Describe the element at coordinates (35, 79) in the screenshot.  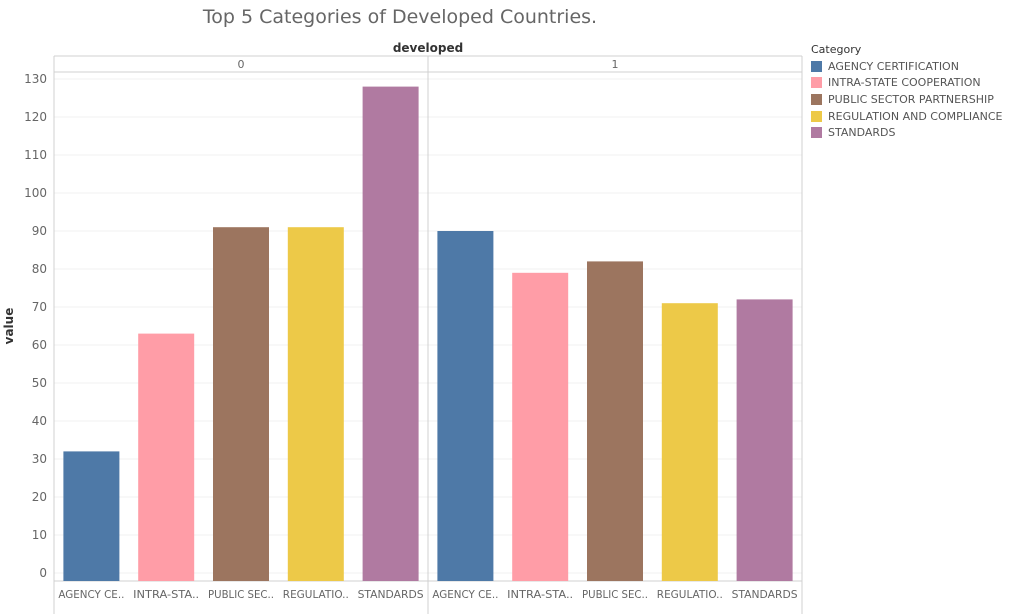
I see `y-tick-label: 130` at that location.